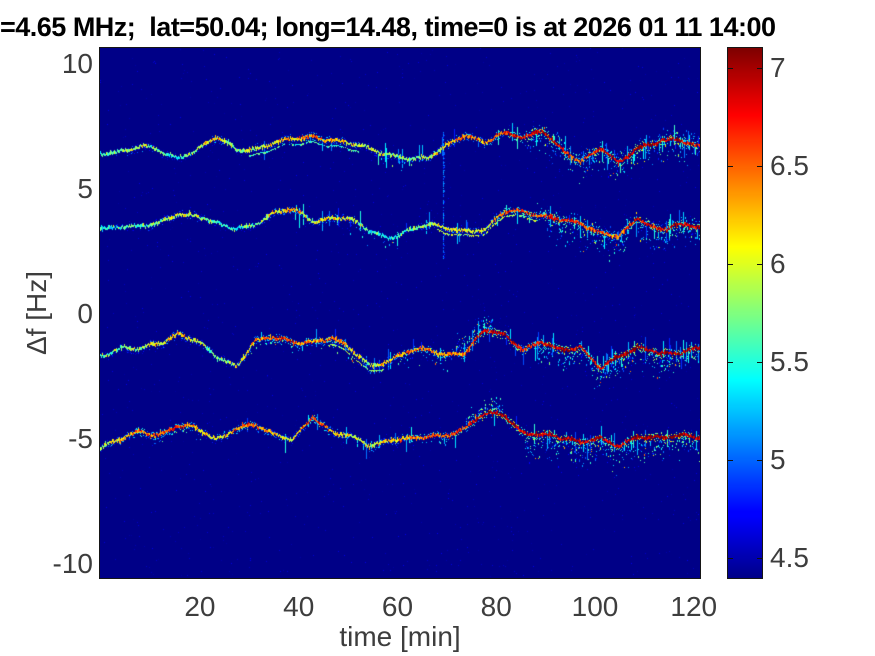 This screenshot has height=656, width=875. I want to click on y-tick-label: -5, so click(80, 438).